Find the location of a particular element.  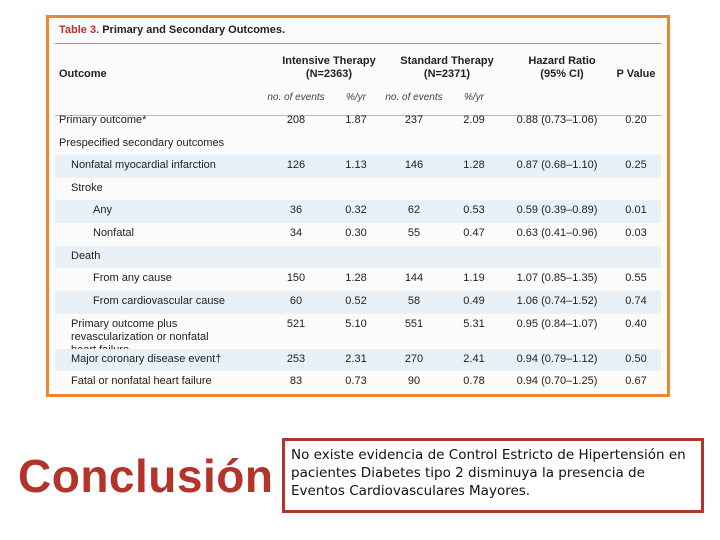

header-divider is located at coordinates (358, 115).